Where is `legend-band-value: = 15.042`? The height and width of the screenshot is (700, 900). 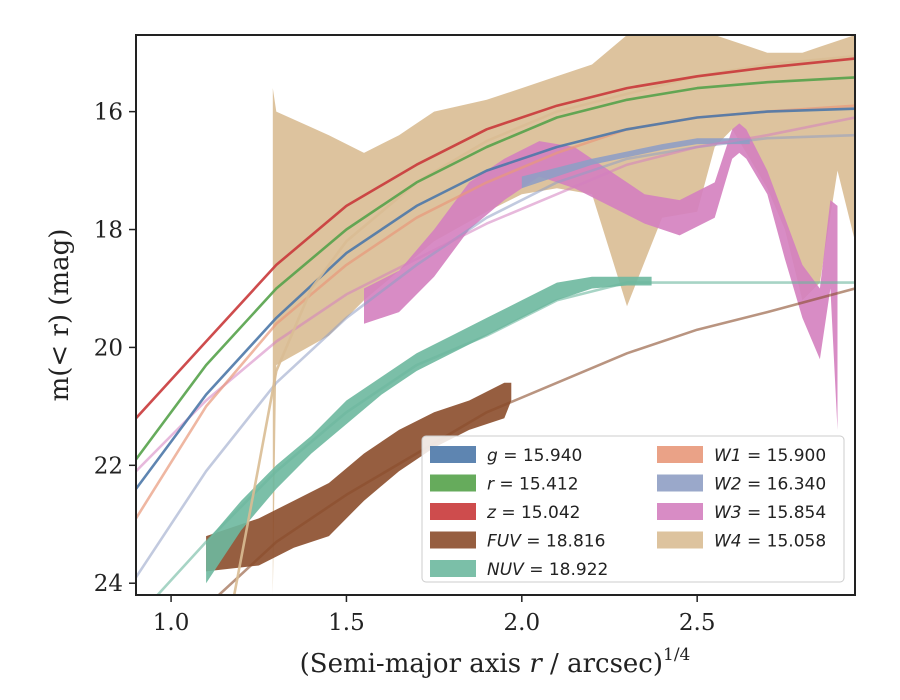 legend-band-value: = 15.042 is located at coordinates (538, 513).